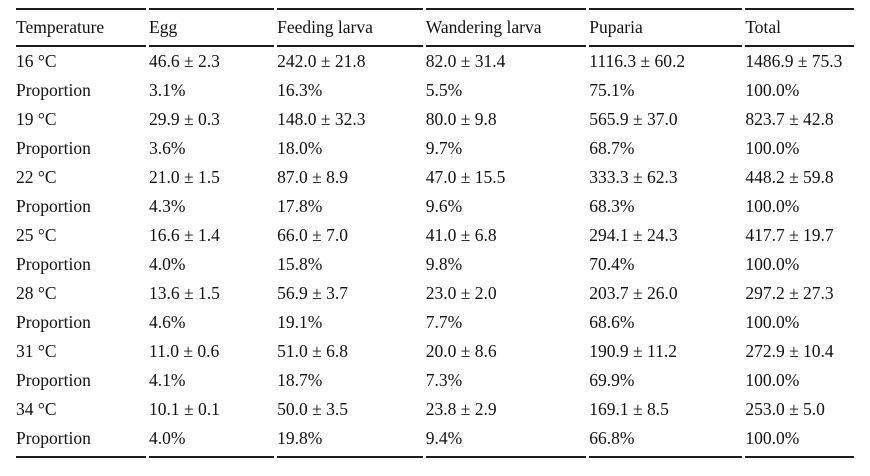  Describe the element at coordinates (184, 119) in the screenshot. I see `table-cell: 29.9 ± 0.3` at that location.